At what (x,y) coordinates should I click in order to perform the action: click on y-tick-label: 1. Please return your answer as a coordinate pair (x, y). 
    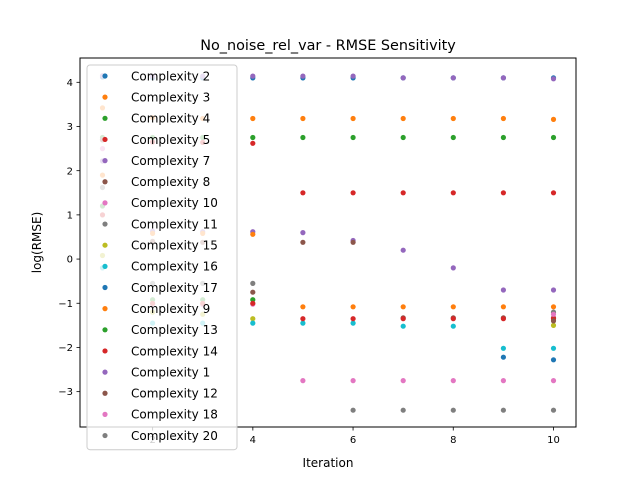
    Looking at the image, I should click on (70, 215).